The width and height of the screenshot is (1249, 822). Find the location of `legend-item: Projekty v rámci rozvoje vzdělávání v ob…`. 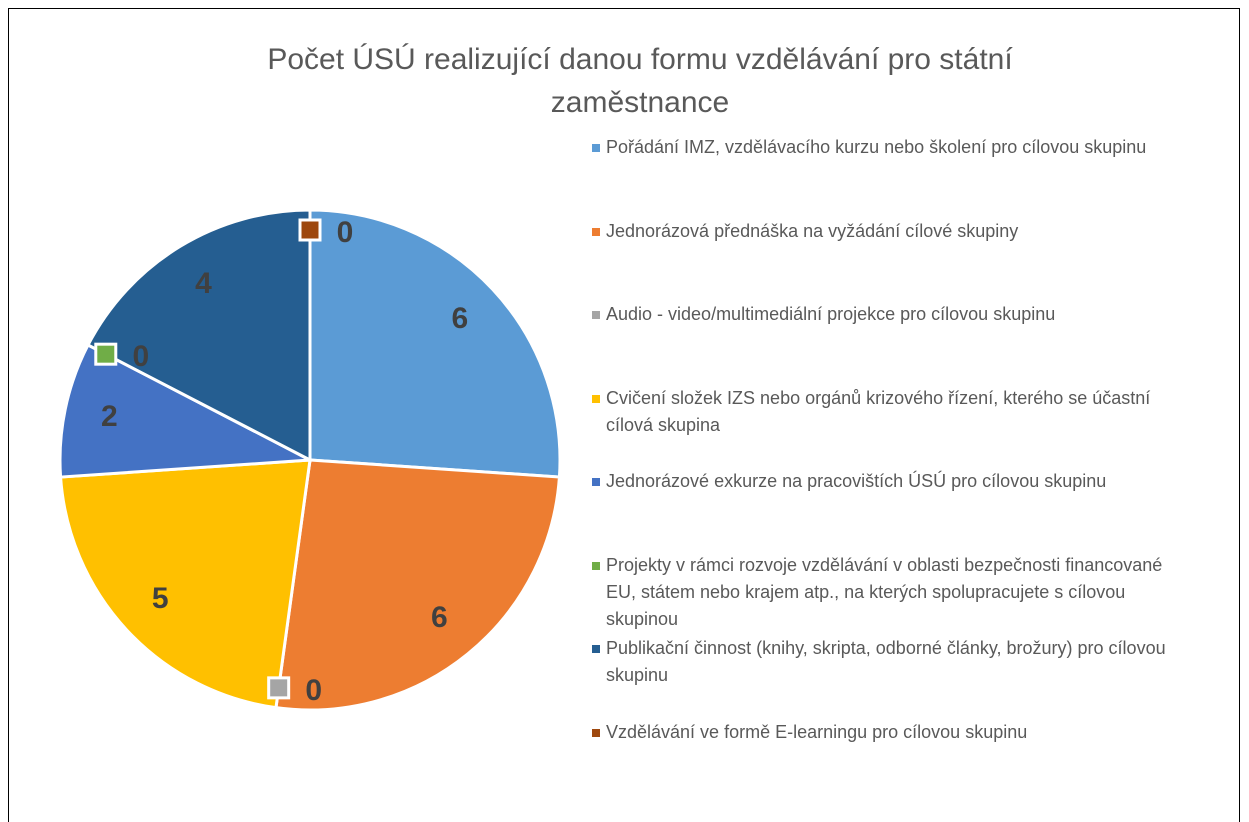

legend-item: Projekty v rámci rozvoje vzdělávání v ob… is located at coordinates (887, 592).